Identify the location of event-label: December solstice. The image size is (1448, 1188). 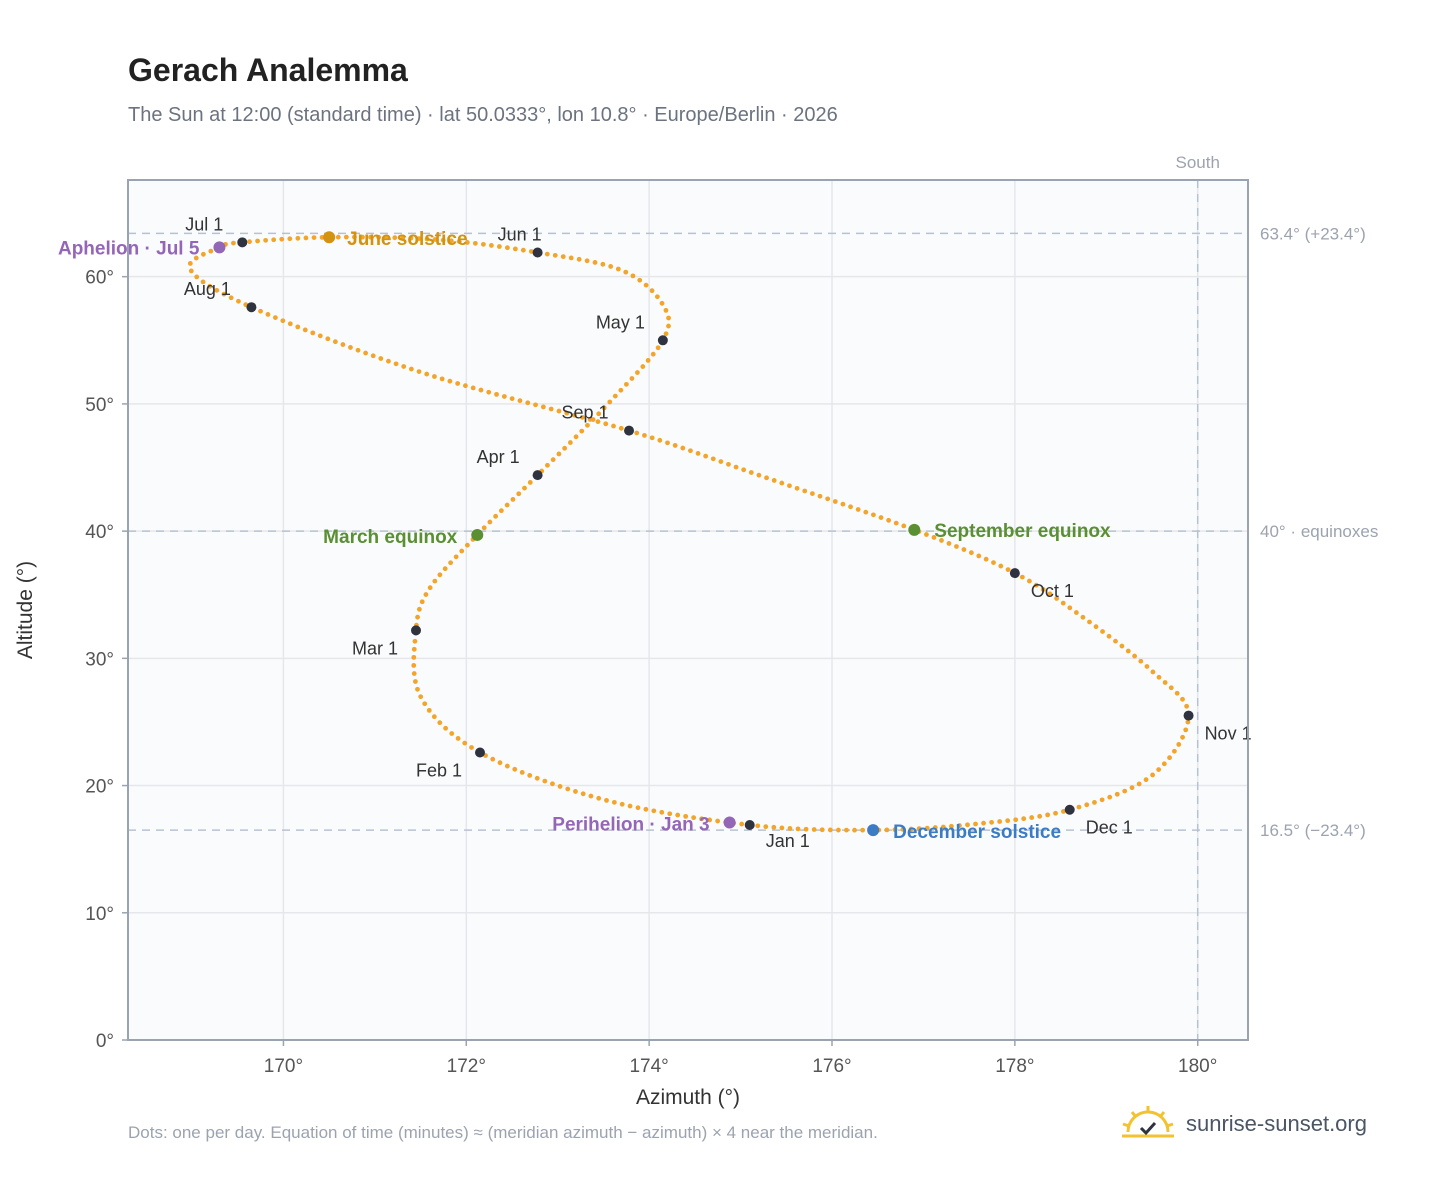
(977, 832).